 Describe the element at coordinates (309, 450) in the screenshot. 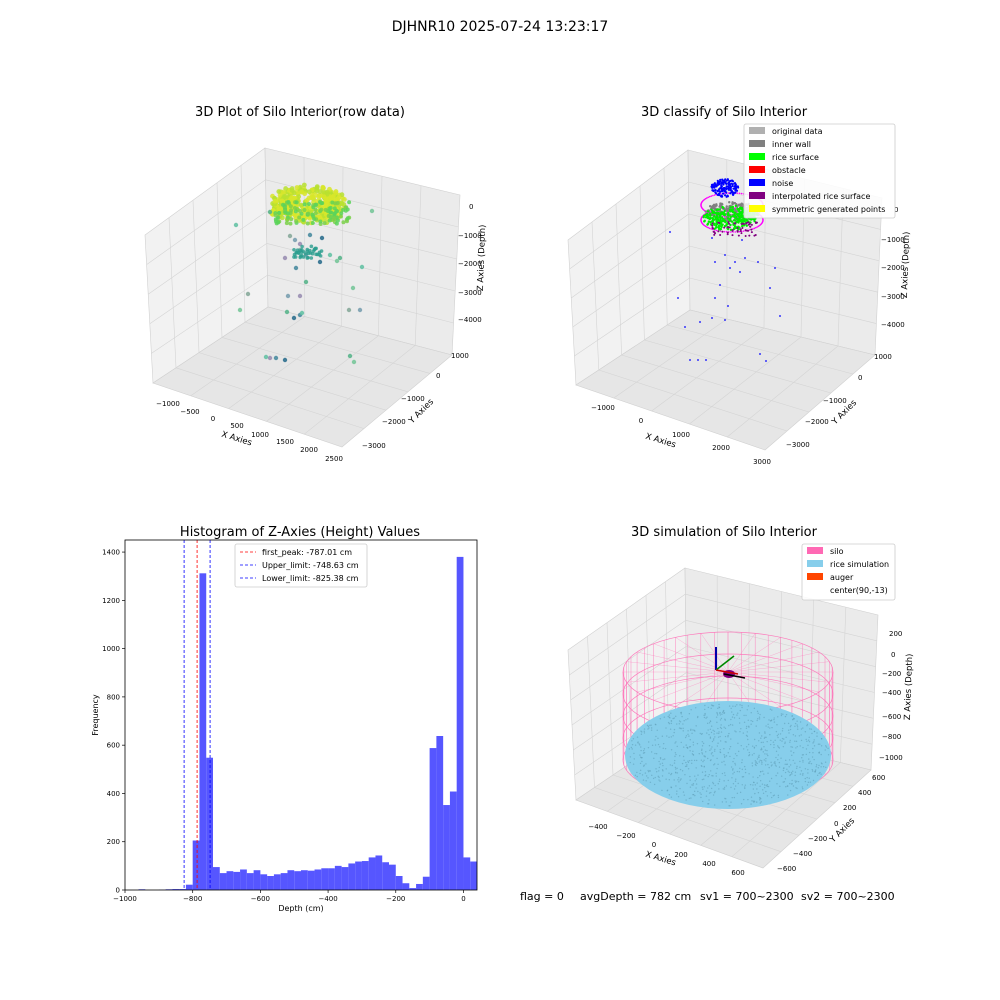

I see `raw-x-tick: 2000` at that location.